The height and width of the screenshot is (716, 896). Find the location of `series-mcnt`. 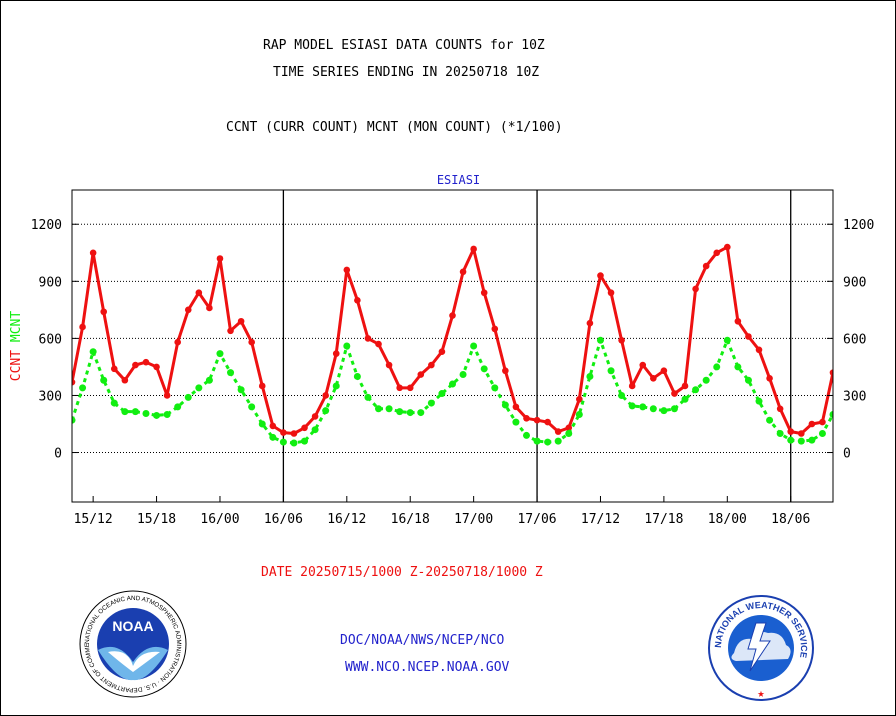

series-mcnt is located at coordinates (452, 391).